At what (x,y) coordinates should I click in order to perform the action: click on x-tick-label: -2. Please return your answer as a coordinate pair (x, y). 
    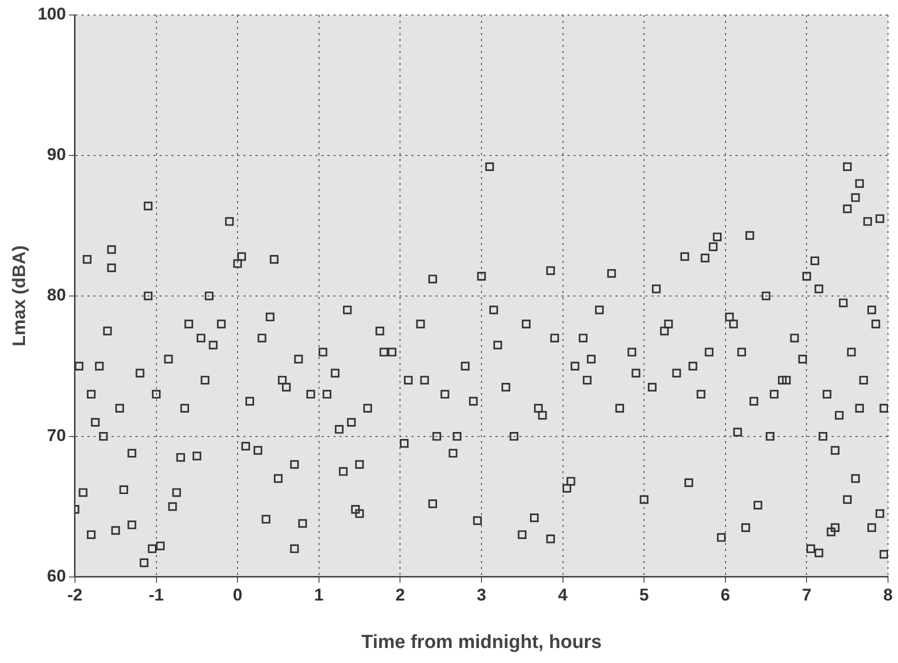
    Looking at the image, I should click on (75, 595).